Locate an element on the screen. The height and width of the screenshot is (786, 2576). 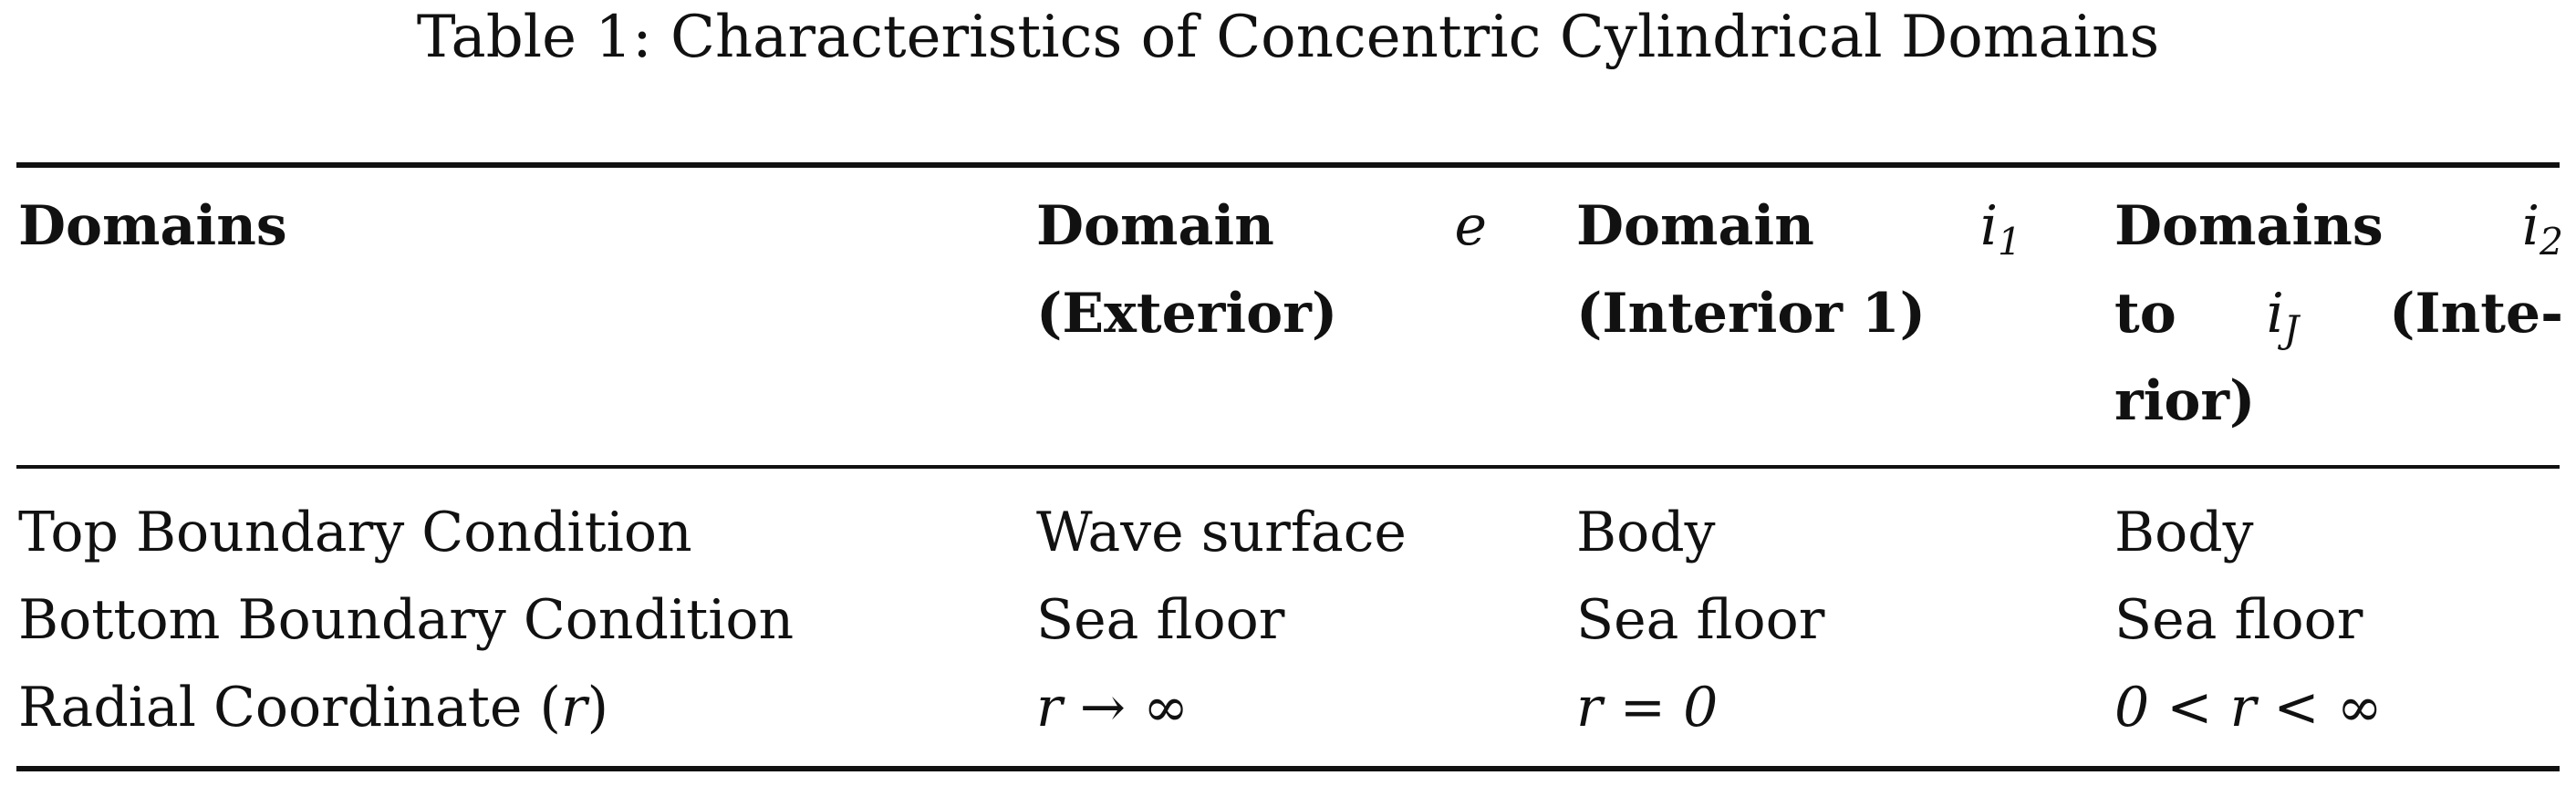
table-top-rule is located at coordinates (1288, 165).